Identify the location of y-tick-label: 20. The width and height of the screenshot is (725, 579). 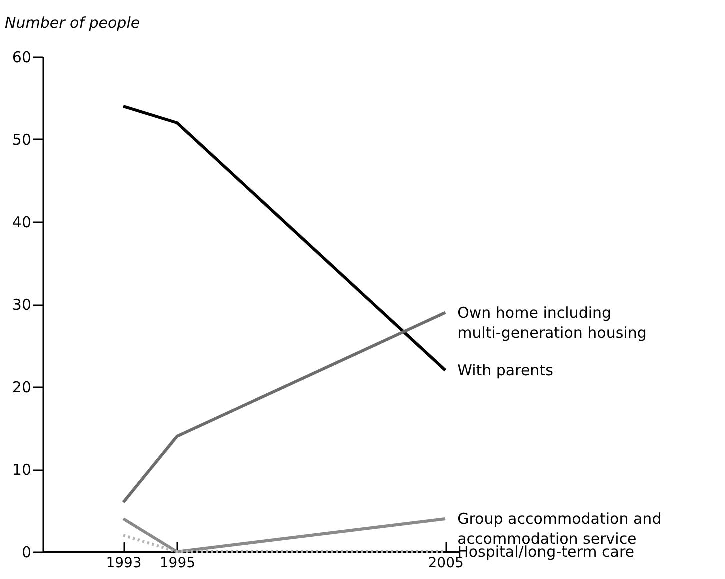
(22, 387).